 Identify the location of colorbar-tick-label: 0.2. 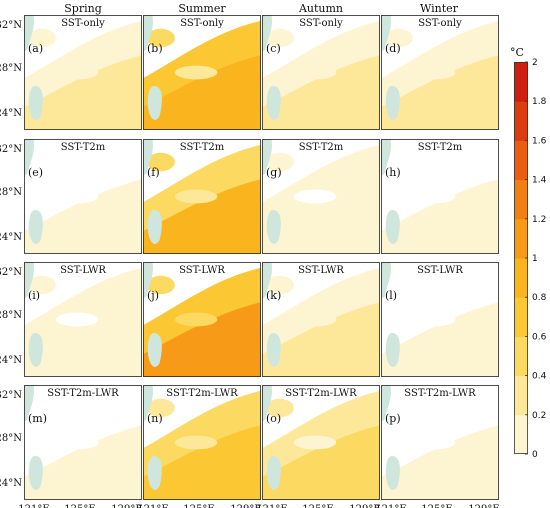
(539, 416).